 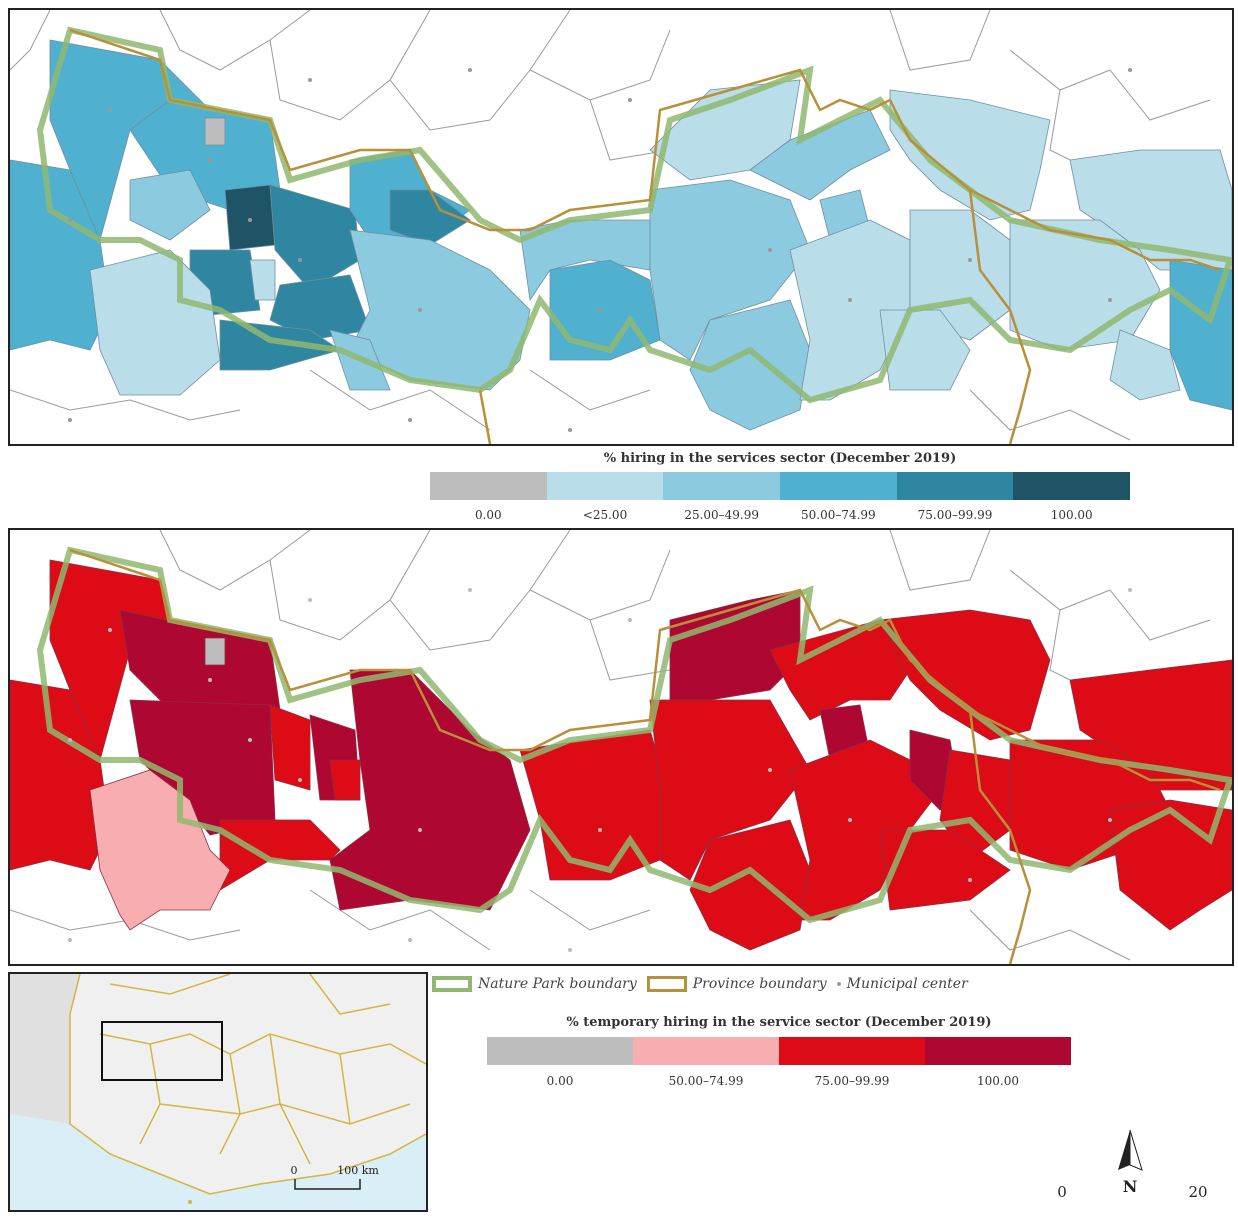 I want to click on temporary-legend-class-label: 75.00–99.99, so click(x=852, y=1081).